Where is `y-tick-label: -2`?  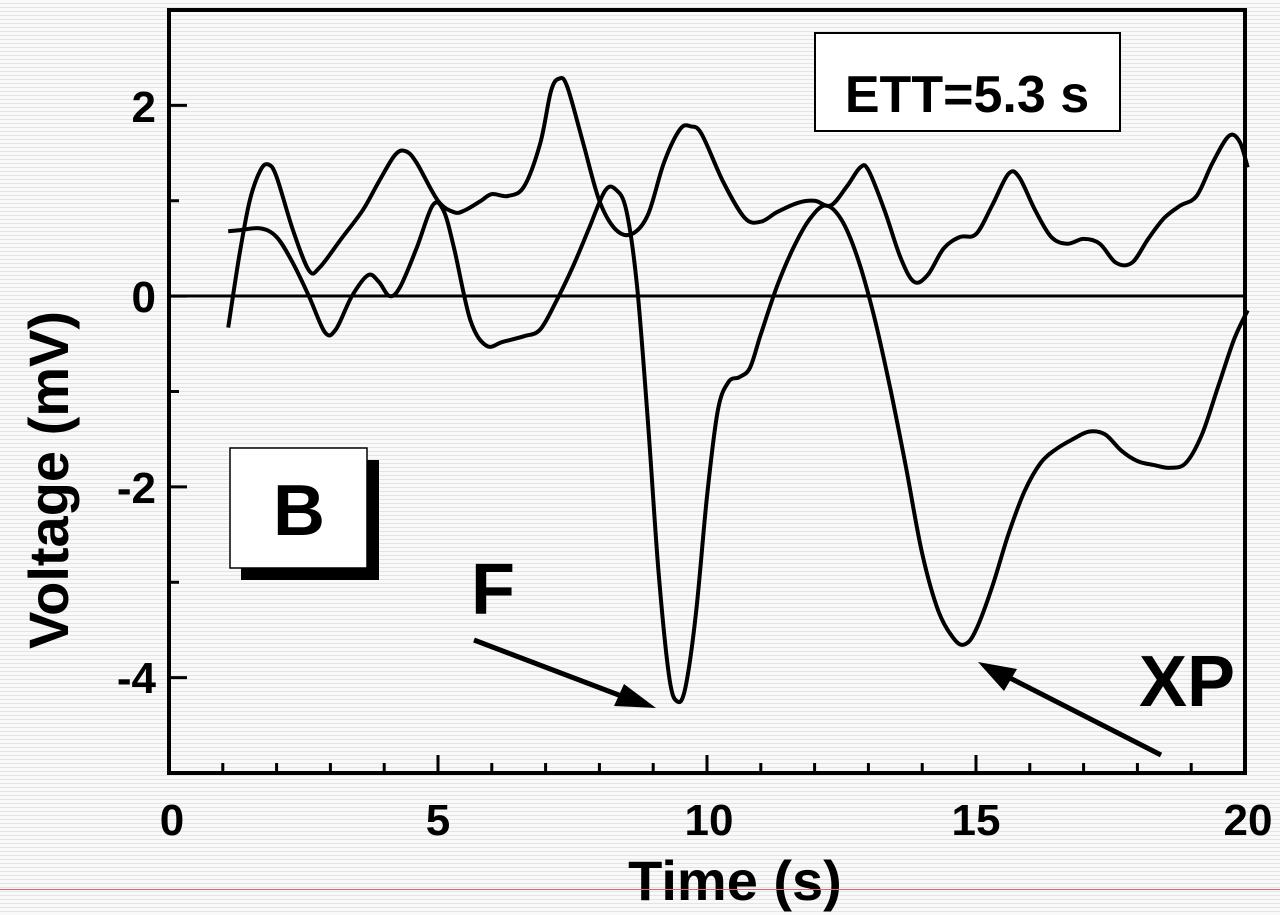 y-tick-label: -2 is located at coordinates (136, 488).